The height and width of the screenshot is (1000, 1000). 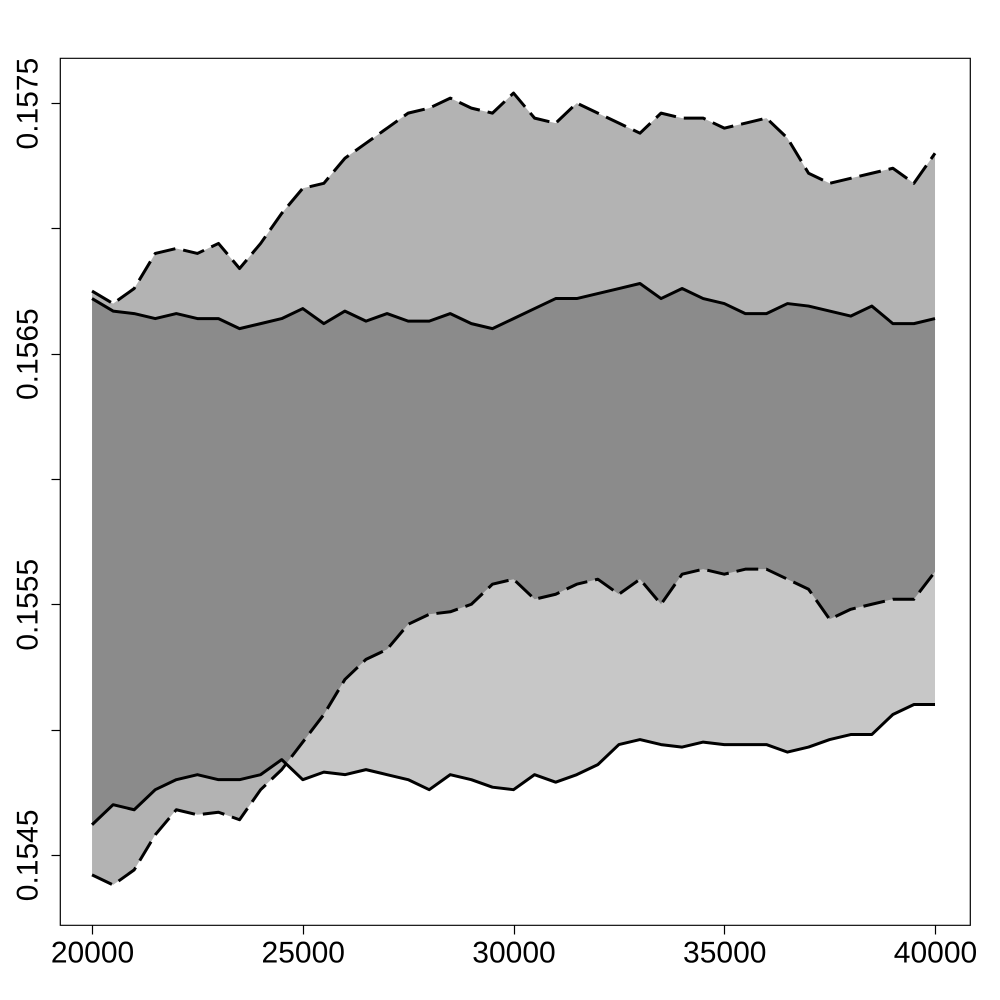 What do you see at coordinates (28, 604) in the screenshot?
I see `y-tick-label: 0.1555` at bounding box center [28, 604].